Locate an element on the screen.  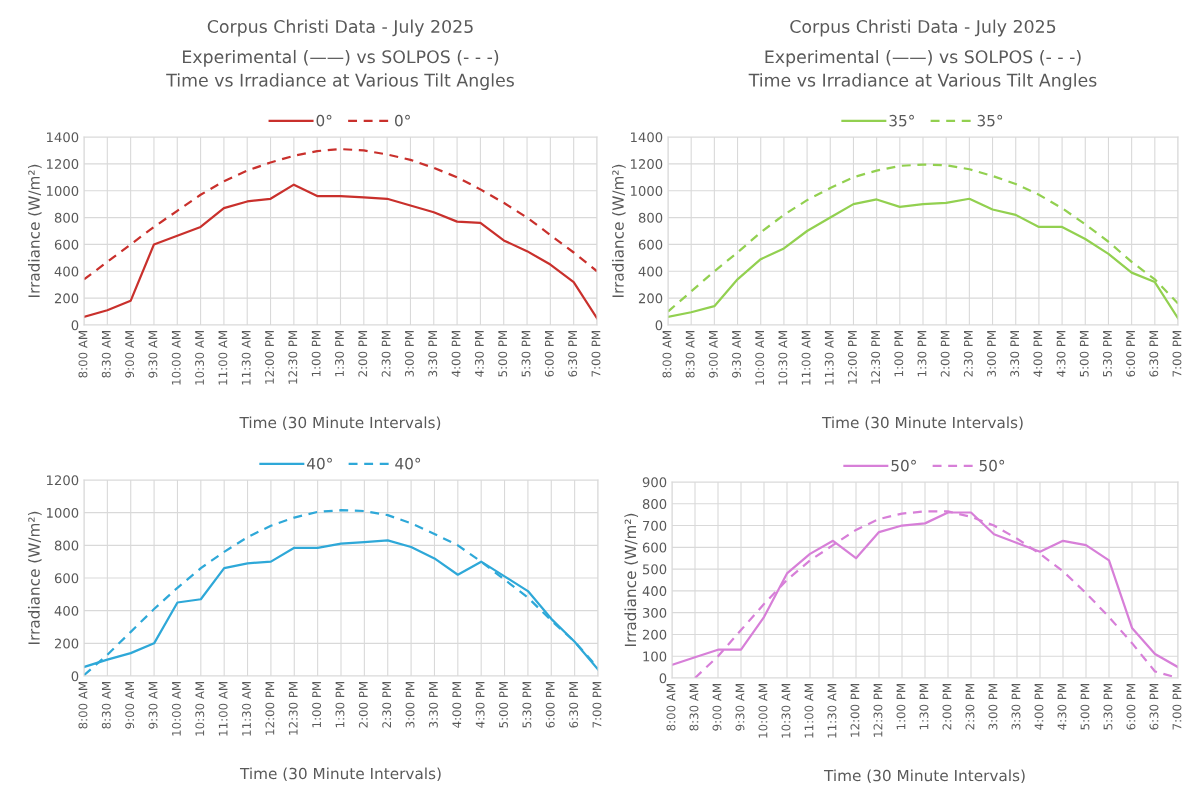
y-tick-label: 700 is located at coordinates (655, 525).